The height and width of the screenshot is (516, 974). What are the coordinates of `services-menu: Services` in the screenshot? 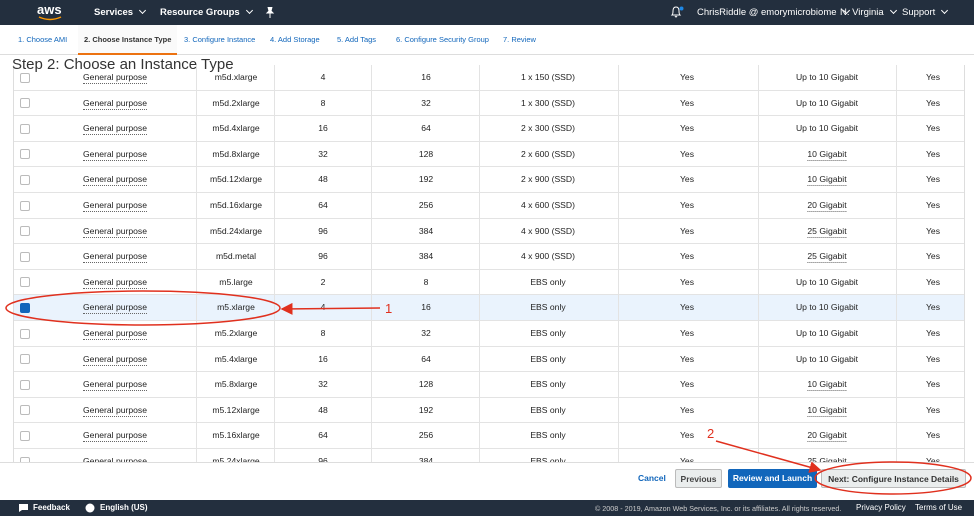 It's located at (119, 12).